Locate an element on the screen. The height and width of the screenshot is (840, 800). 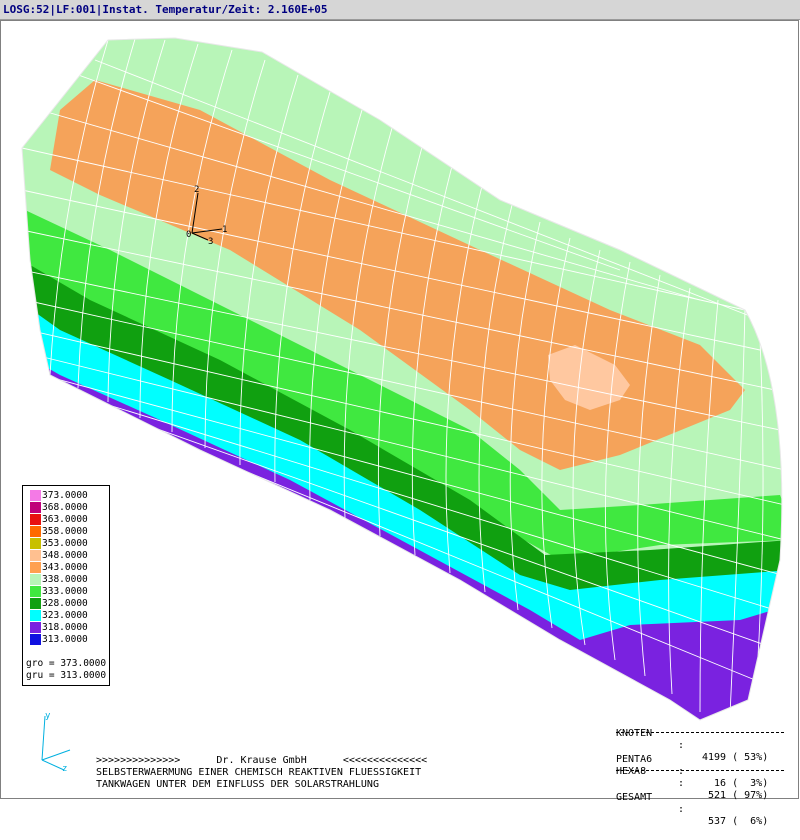
legend-row: 333.0000 is located at coordinates (67, 592).